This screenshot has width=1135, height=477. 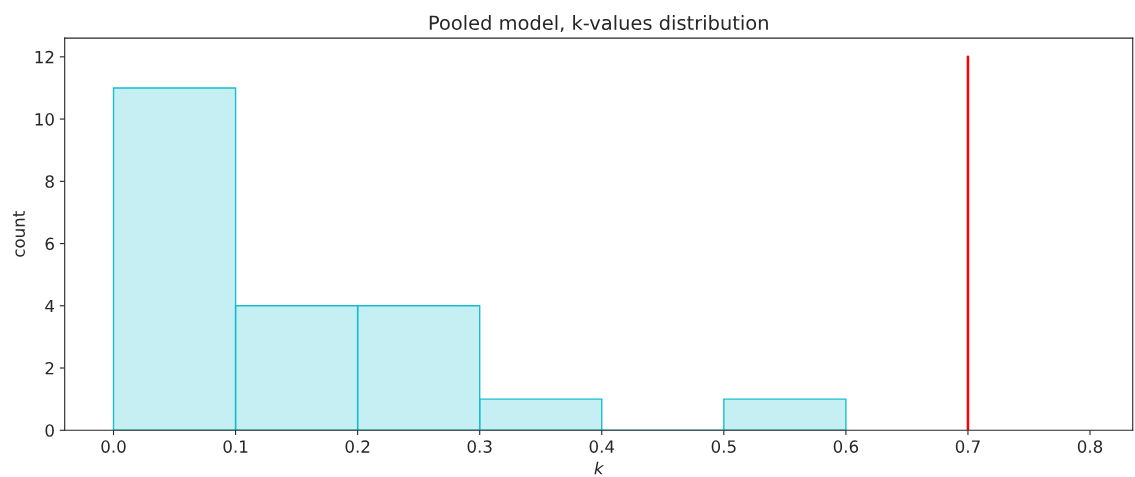 I want to click on x-tick-label: 0.2, so click(x=357, y=446).